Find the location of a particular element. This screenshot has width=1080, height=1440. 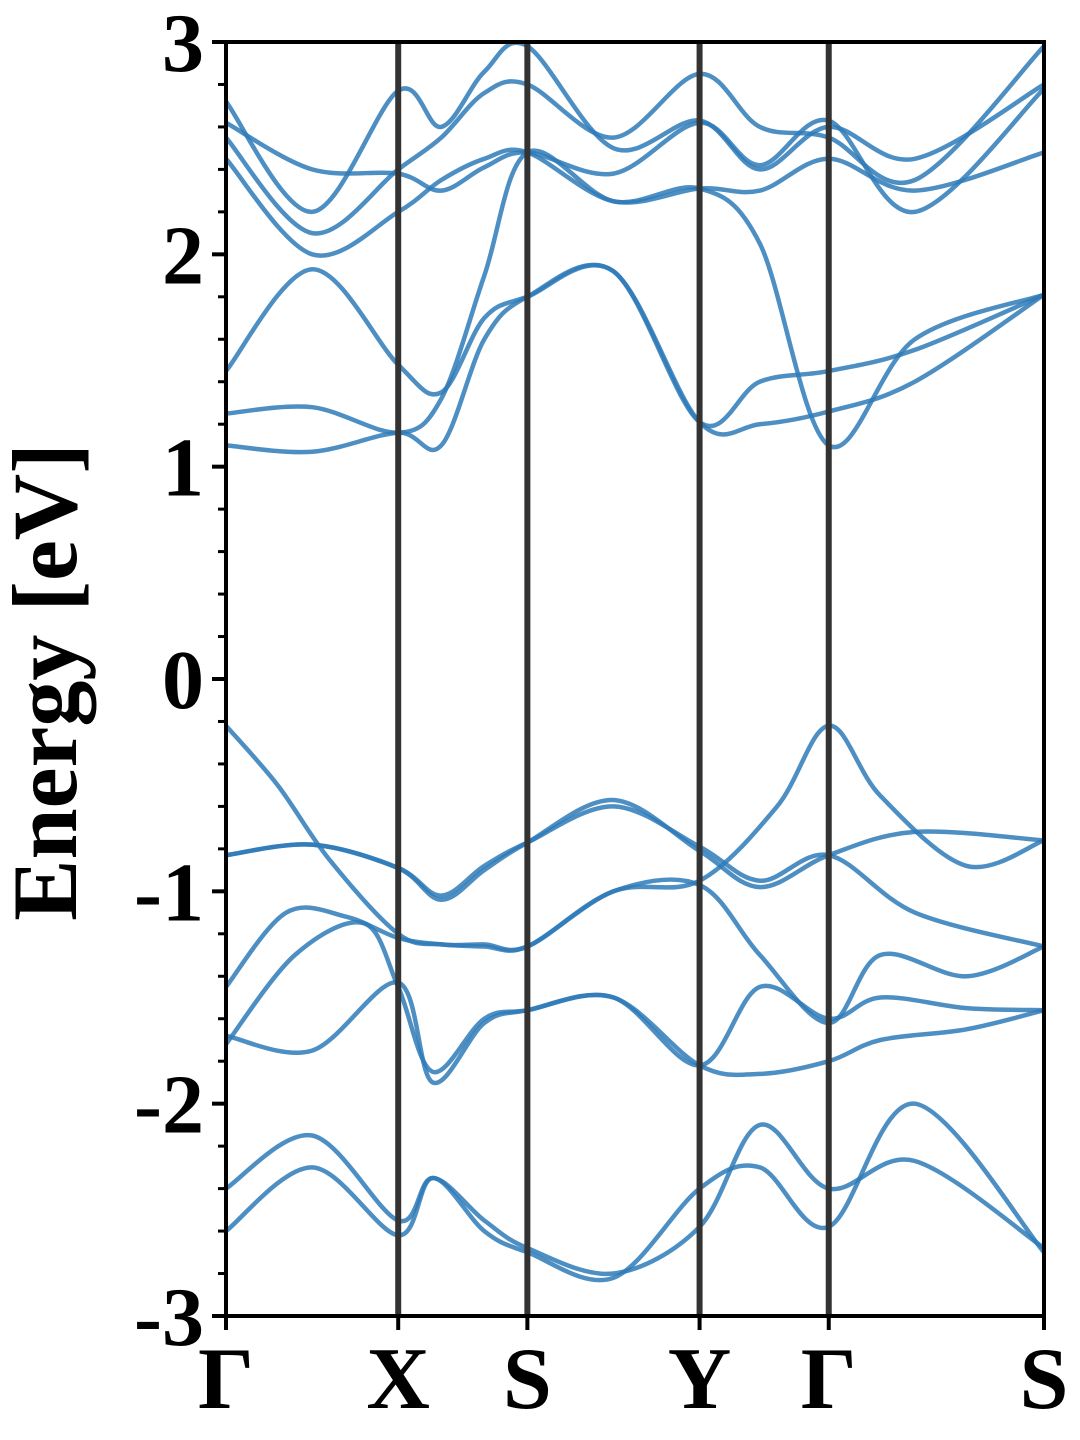

y-tick-label: -3 is located at coordinates (169, 1317).